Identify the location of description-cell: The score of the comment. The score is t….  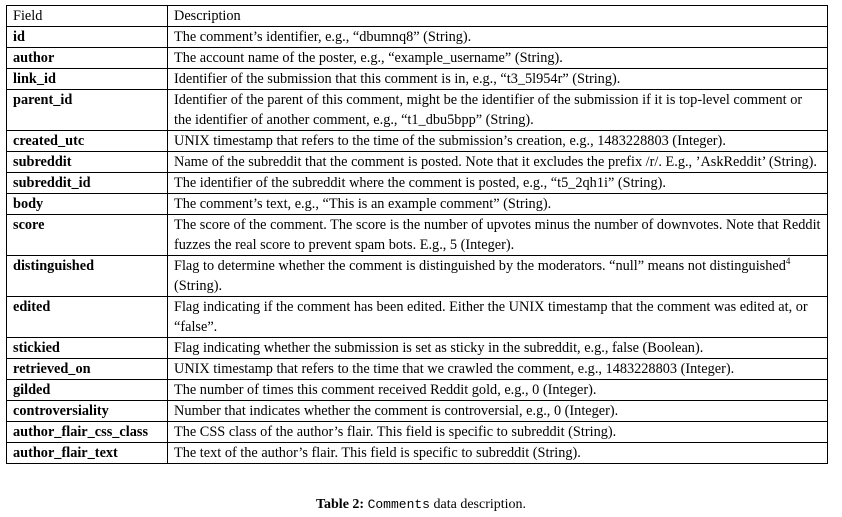
(497, 235).